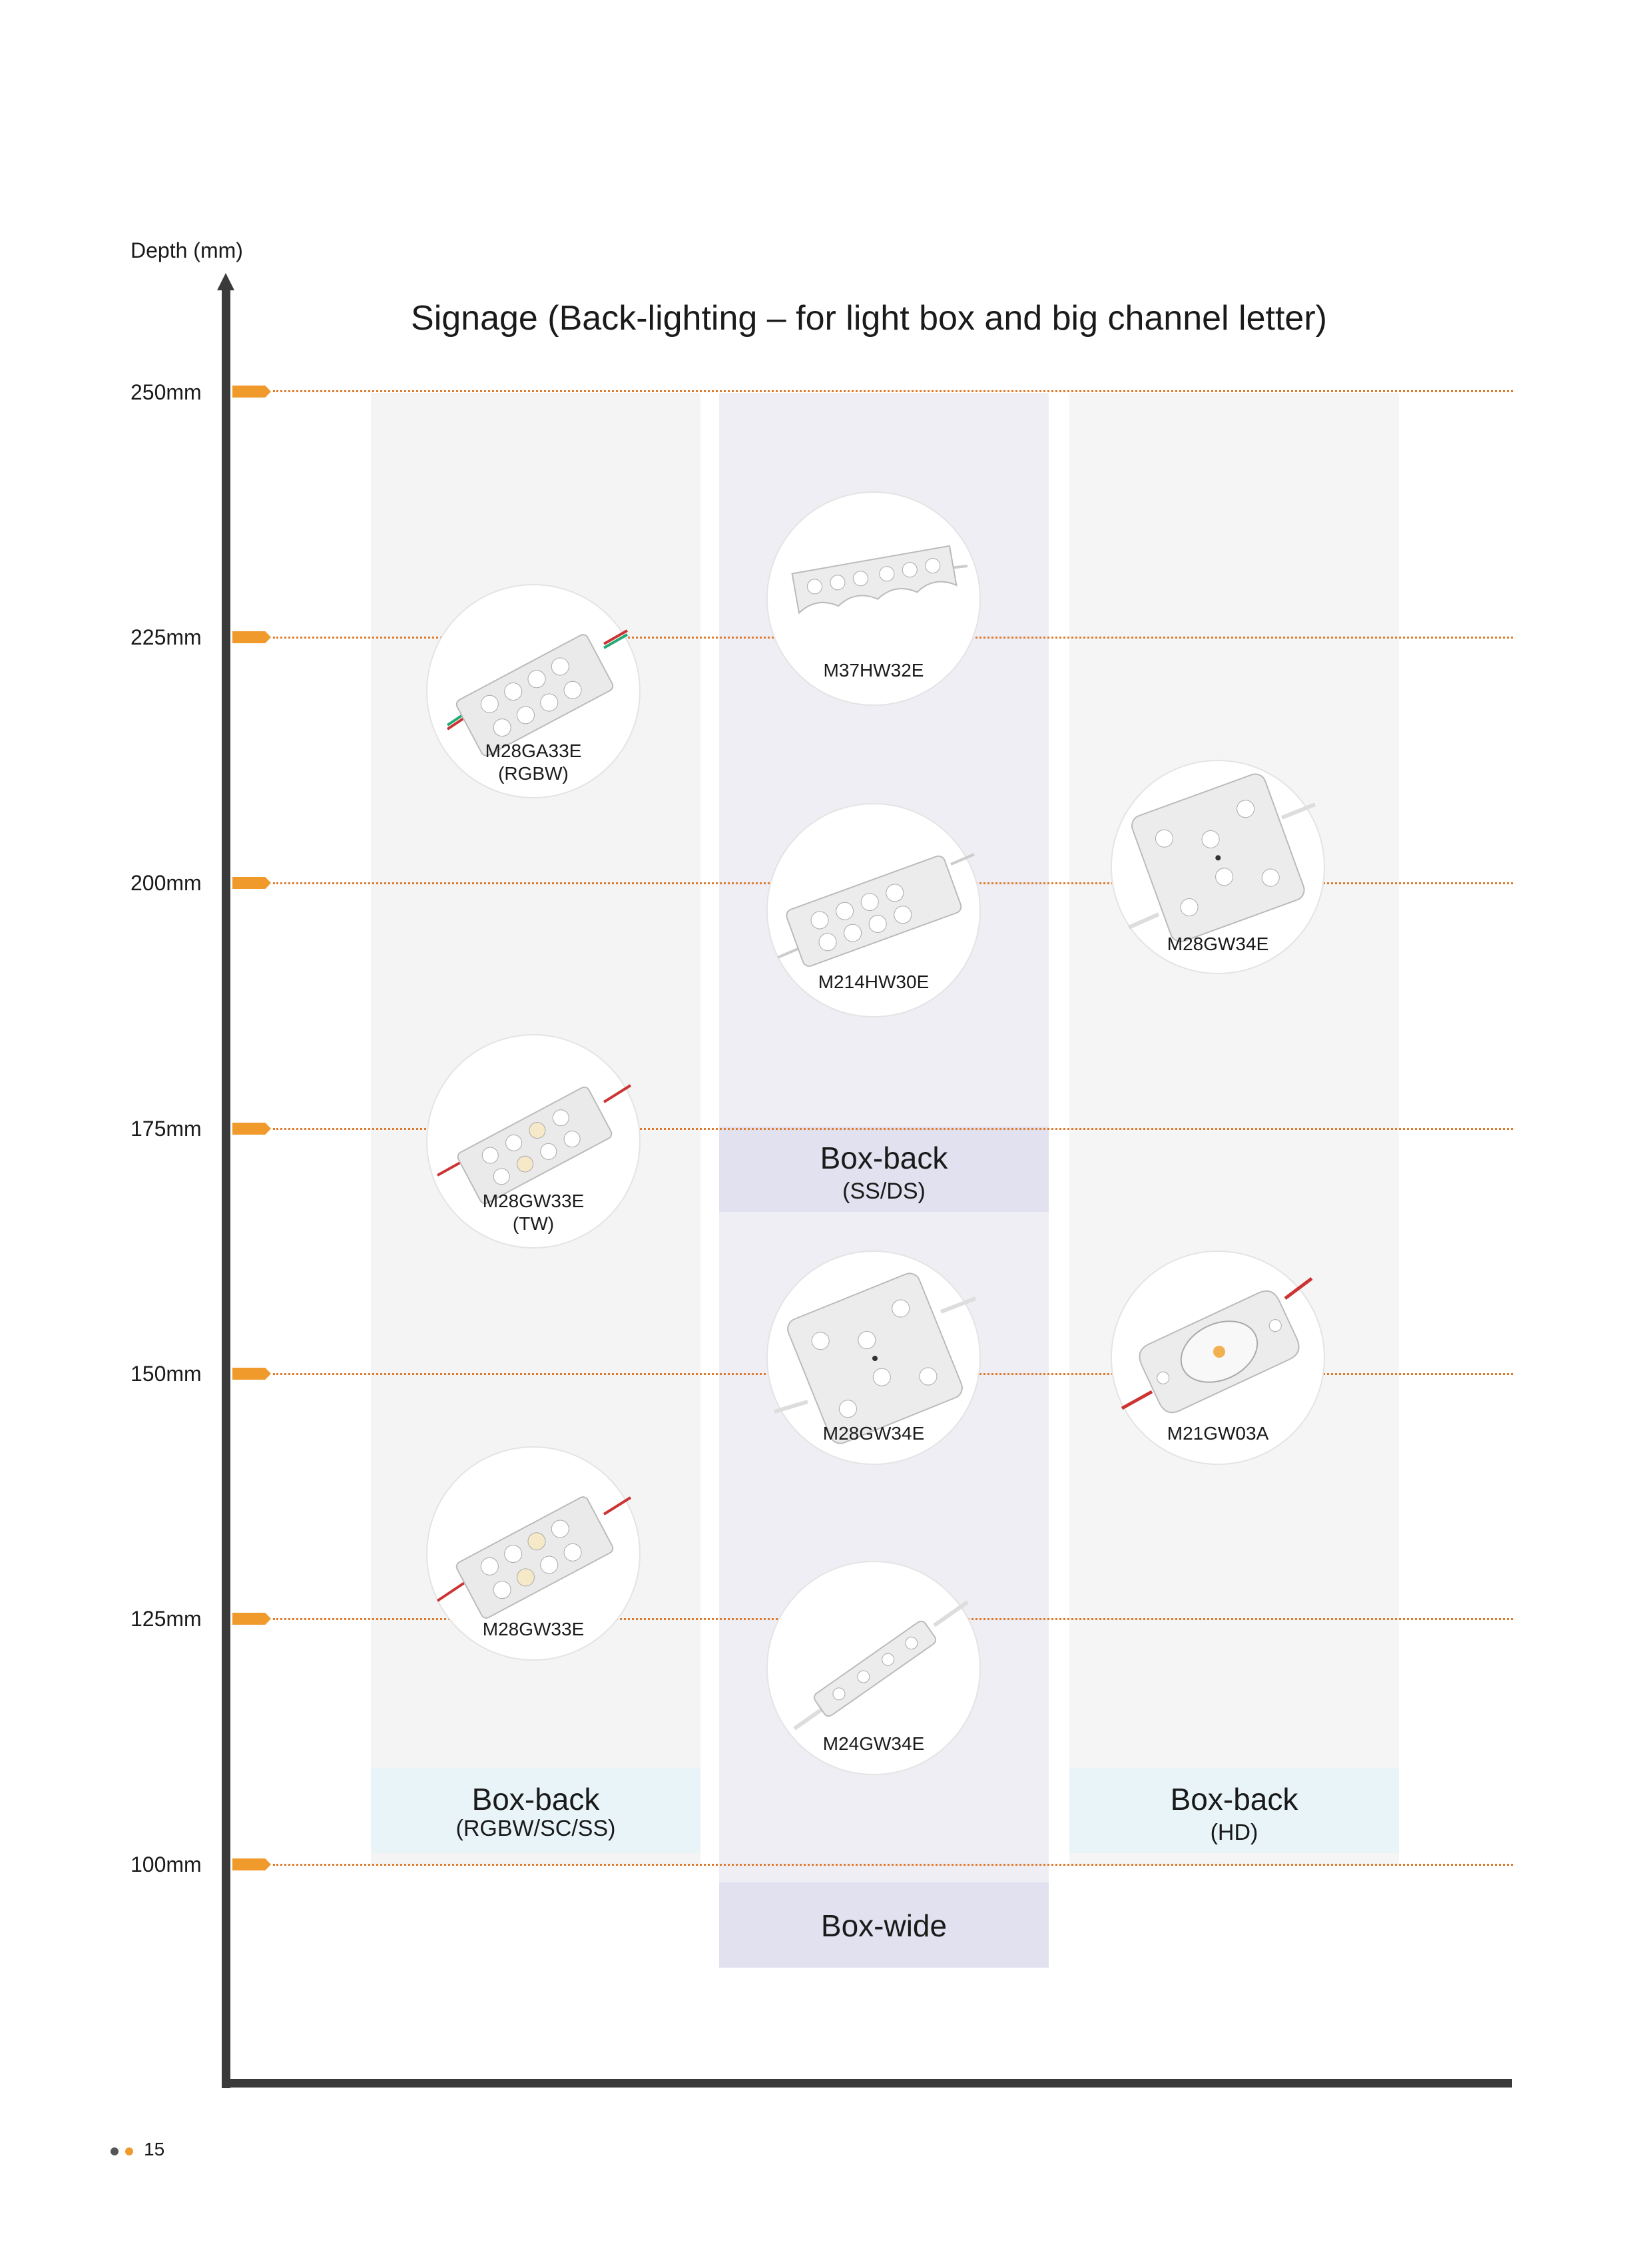 The width and height of the screenshot is (1652, 2242). I want to click on tick-label: 200mm, so click(166, 883).